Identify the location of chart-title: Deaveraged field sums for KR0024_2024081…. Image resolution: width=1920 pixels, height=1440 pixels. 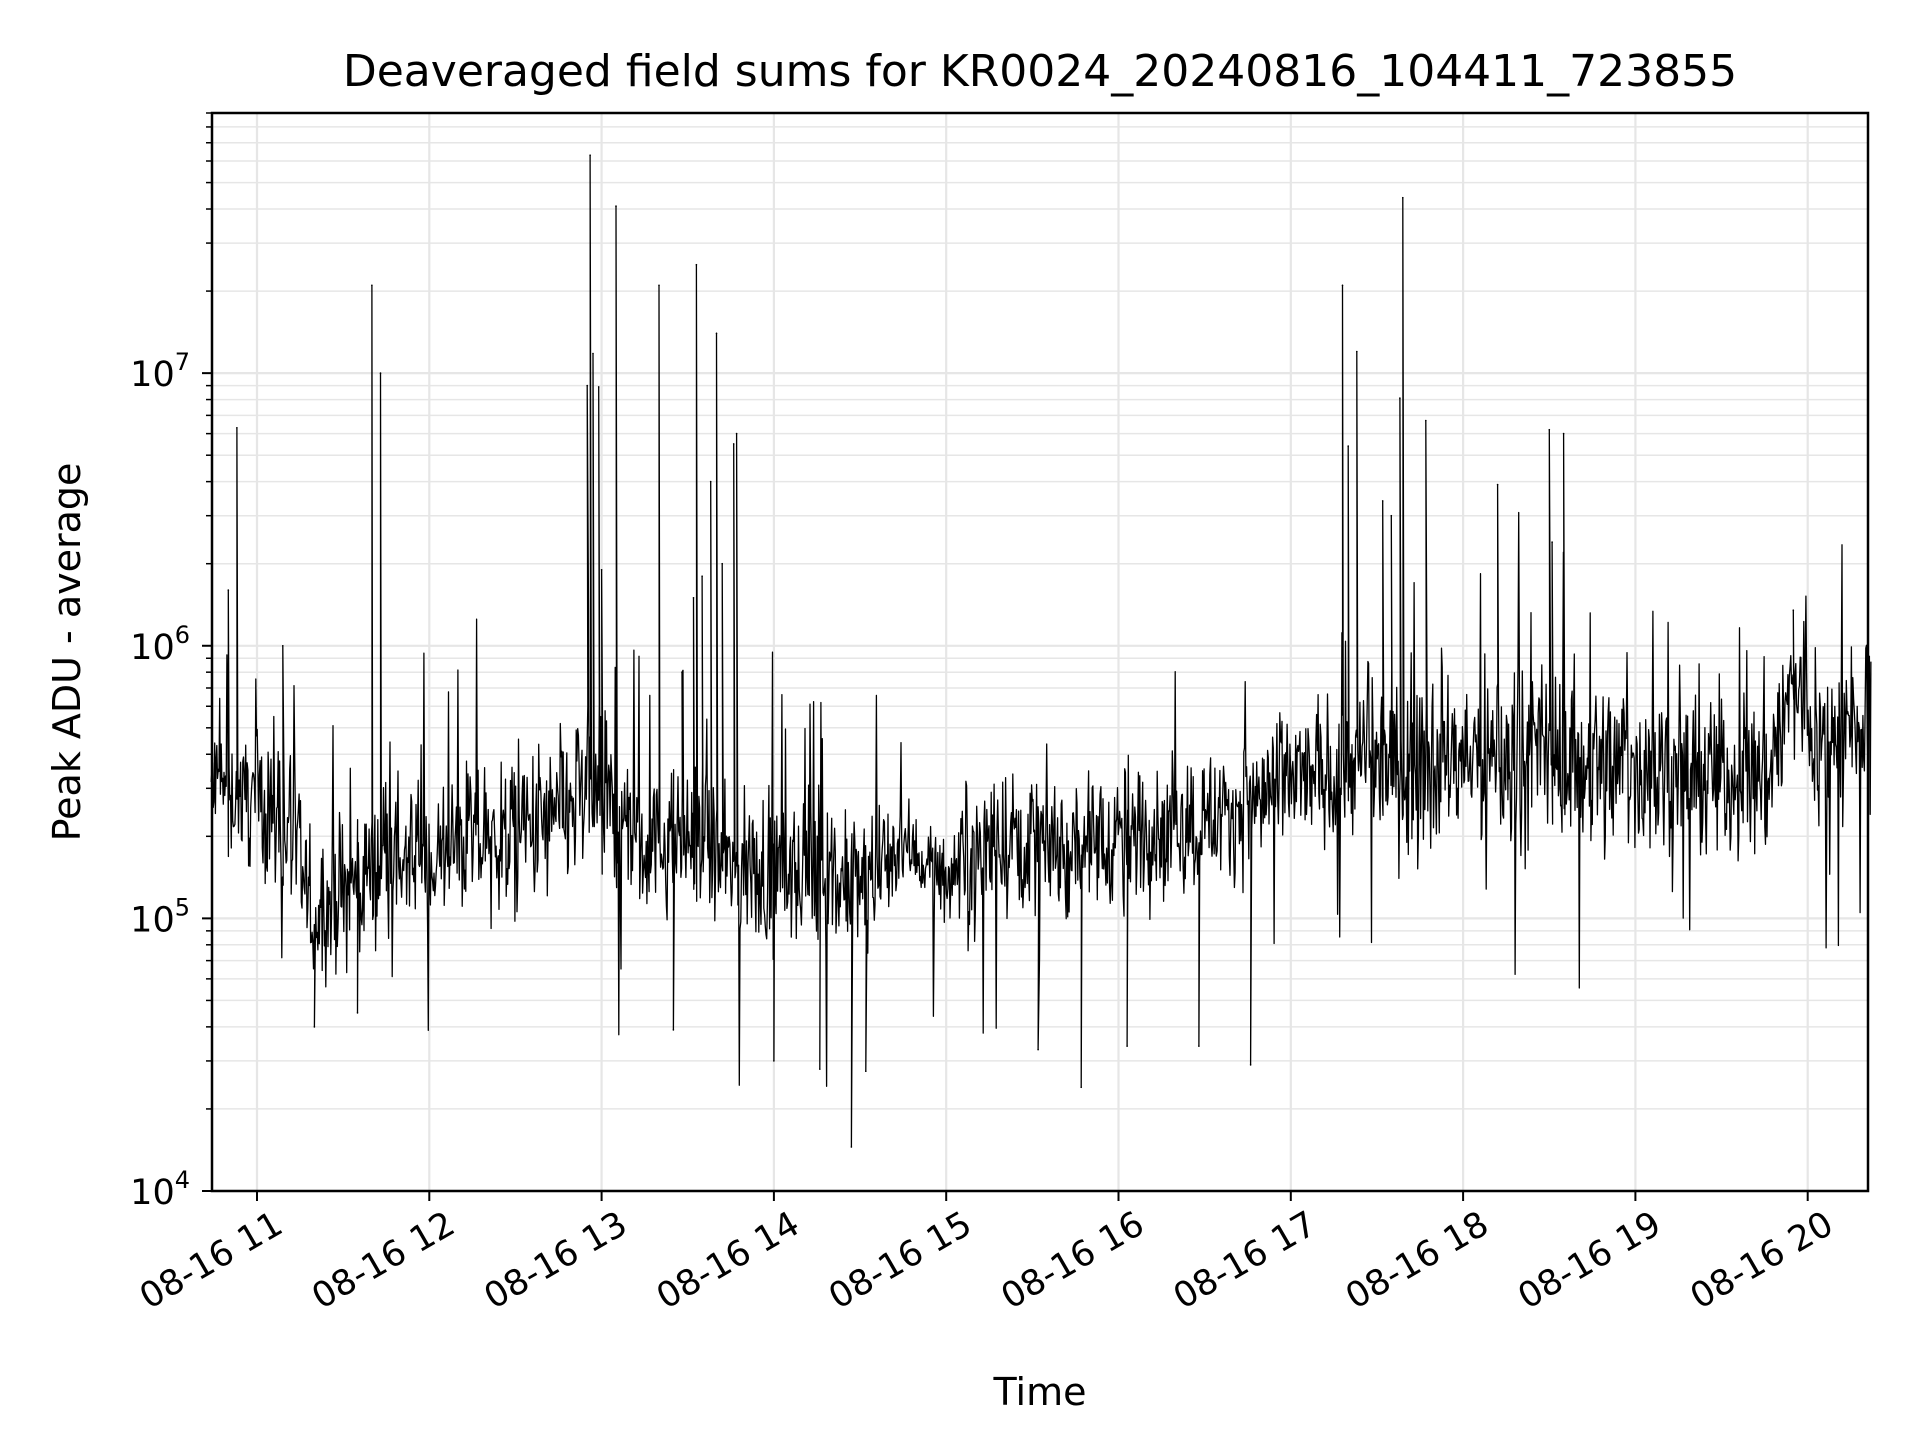
(1040, 71).